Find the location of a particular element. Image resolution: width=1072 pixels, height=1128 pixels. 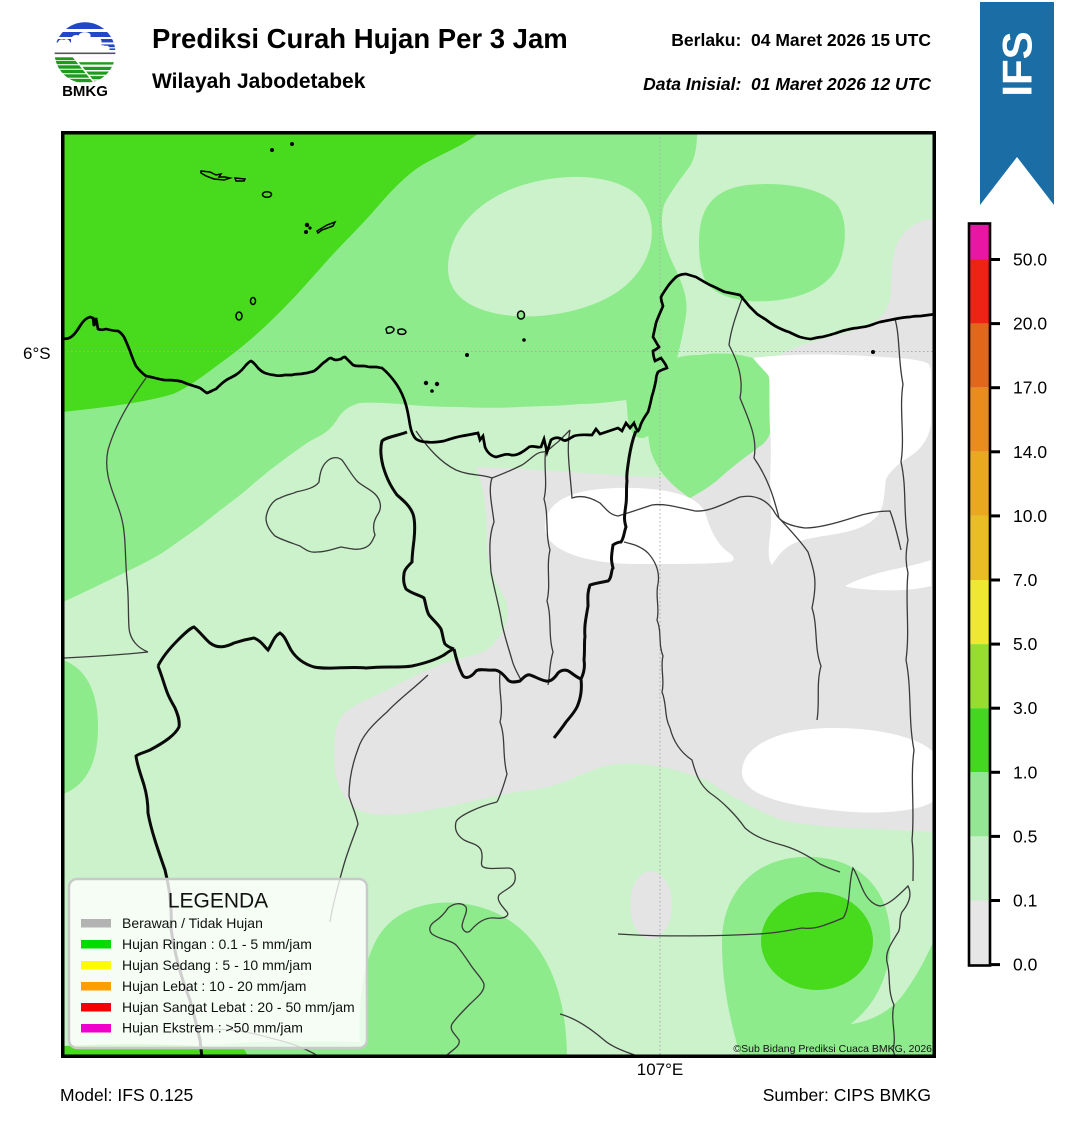

svg-text: 0.0 is located at coordinates (1025, 965).